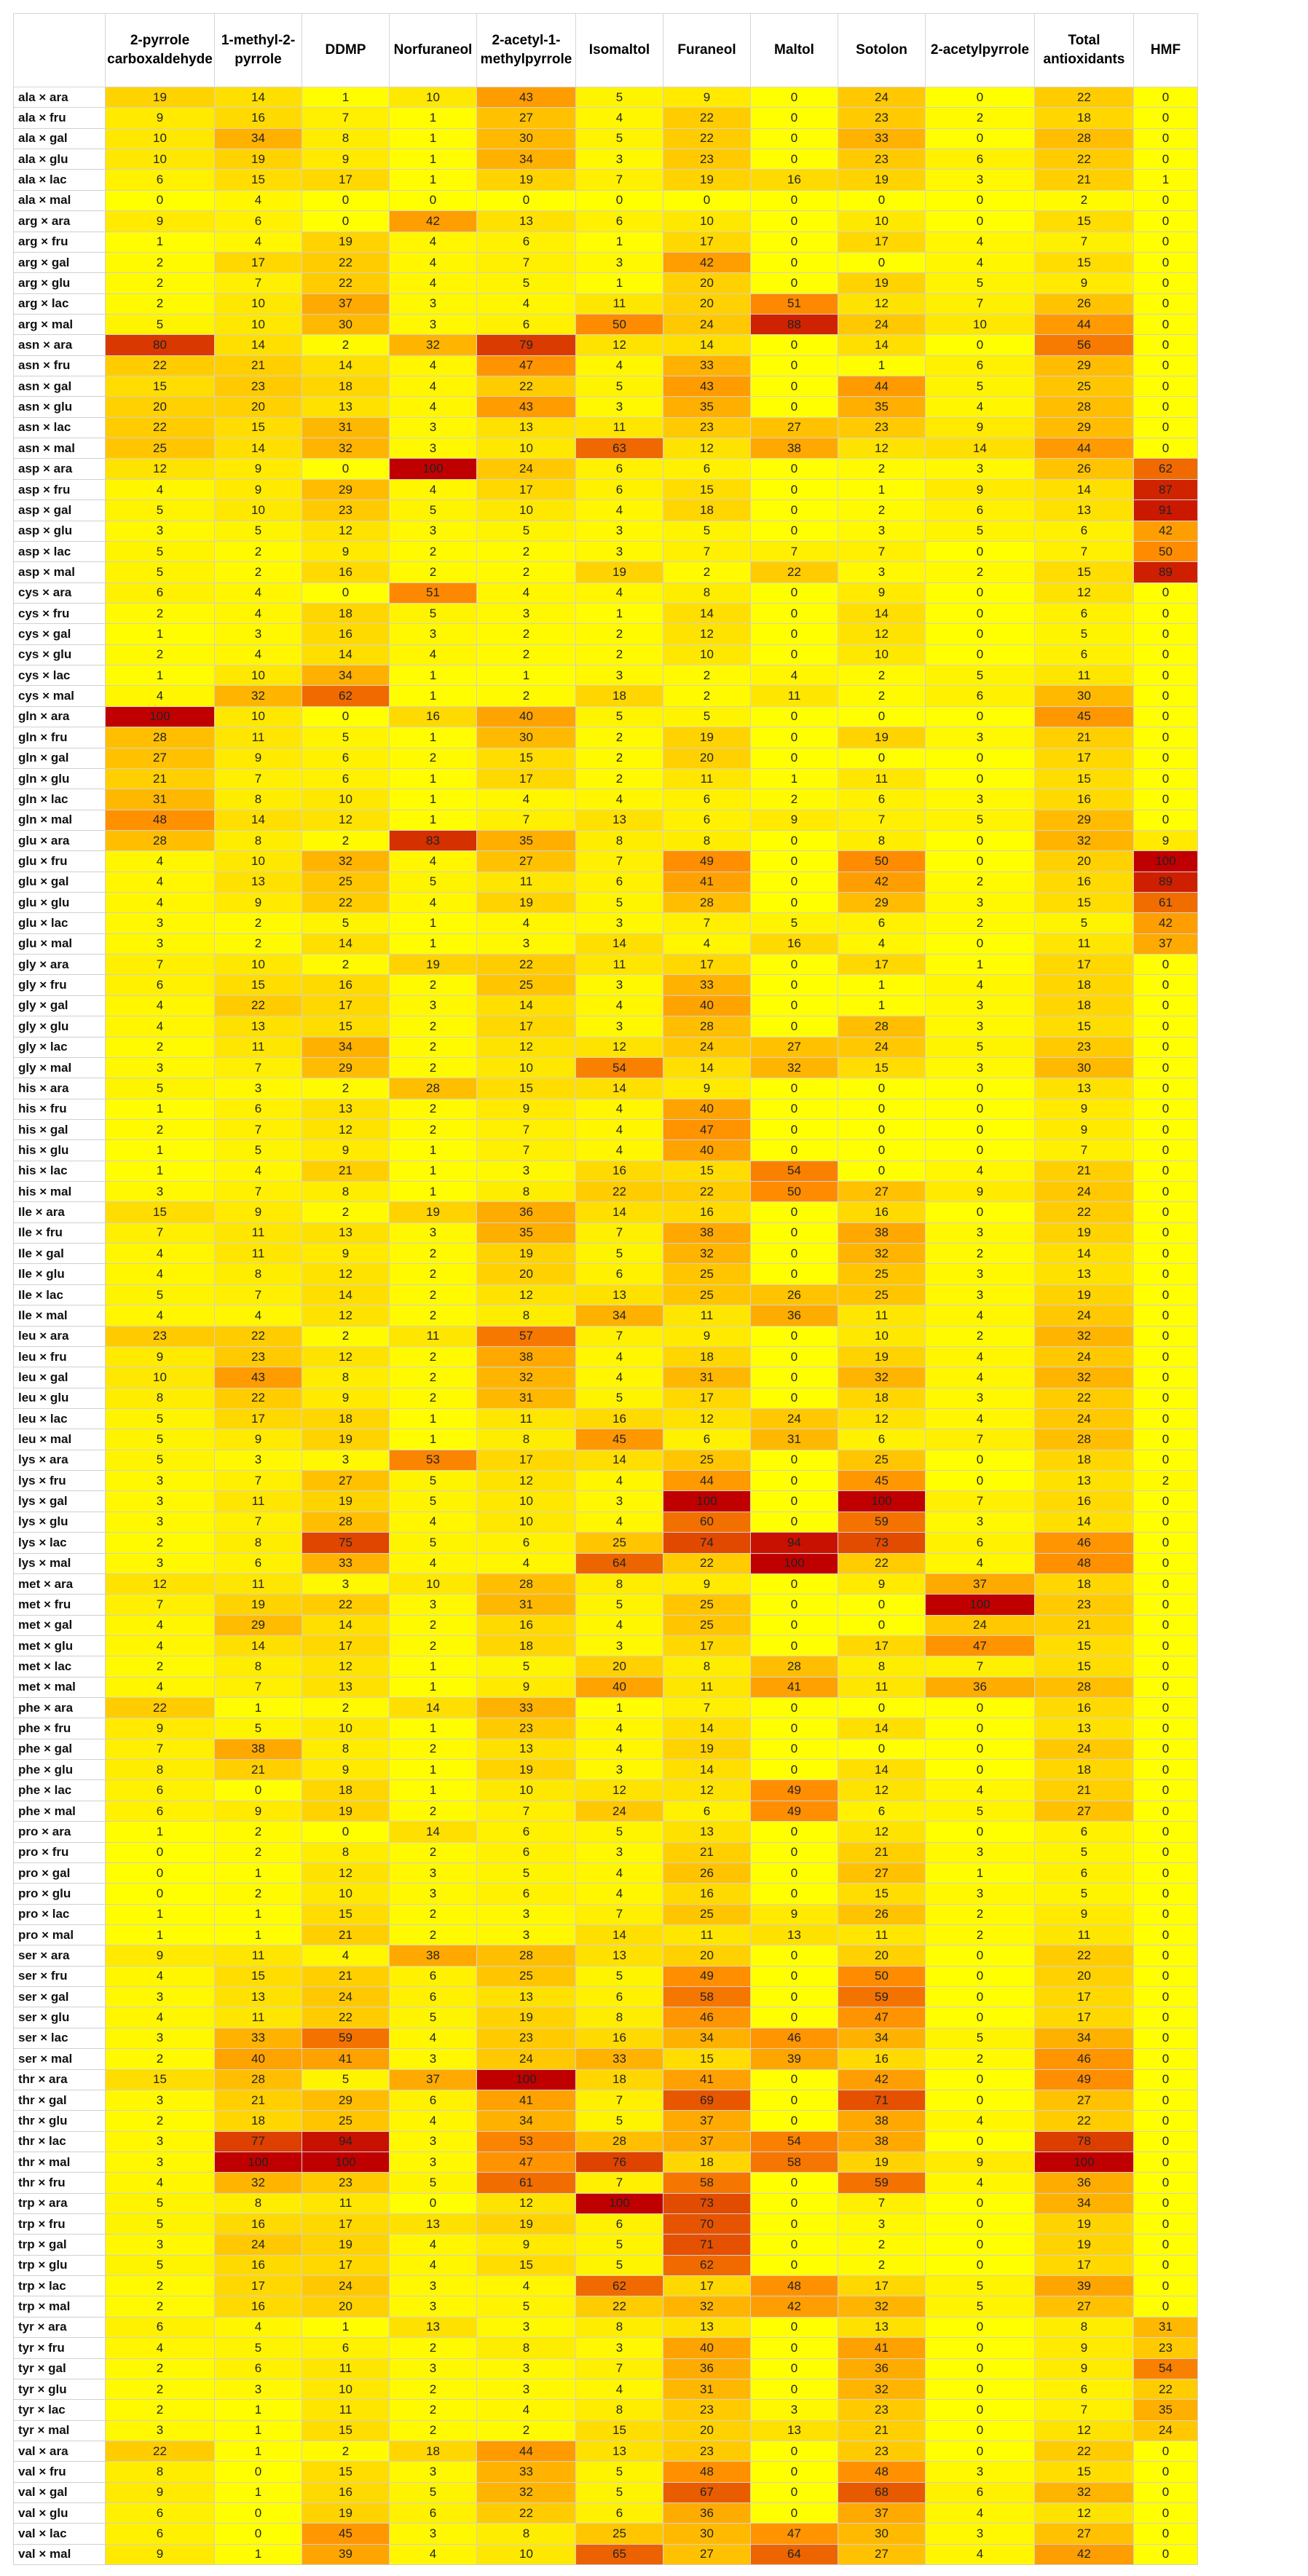 Image resolution: width=1308 pixels, height=2576 pixels. Describe the element at coordinates (258, 510) in the screenshot. I see `heatmap-cell: 10` at that location.